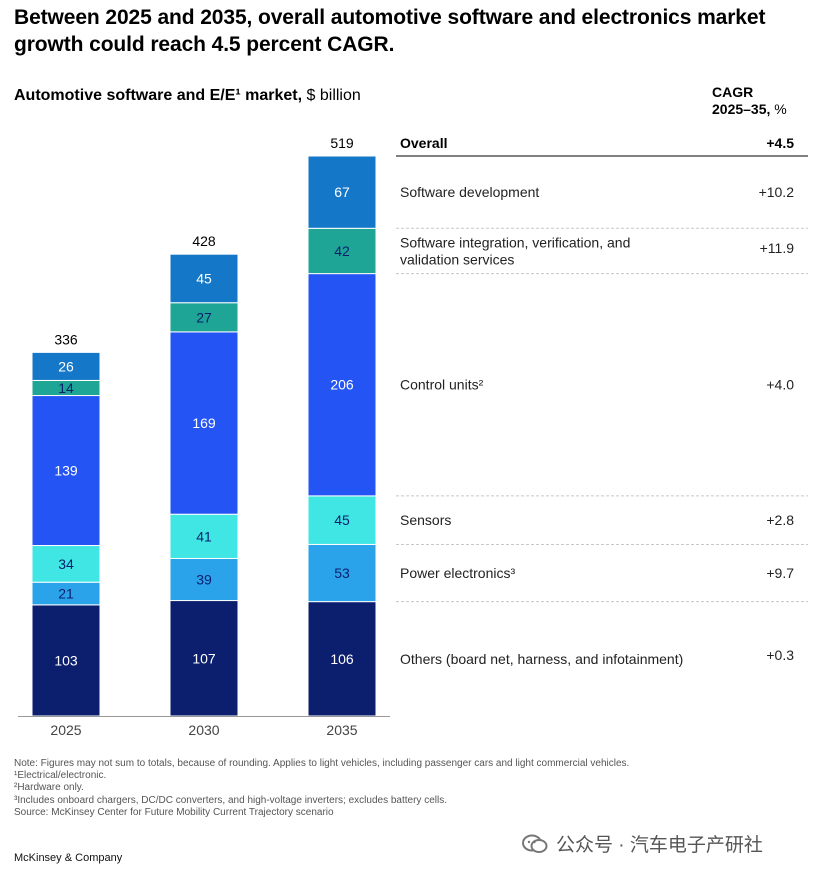 Image resolution: width=830 pixels, height=876 pixels. I want to click on legend-series-label: Control units², so click(442, 385).